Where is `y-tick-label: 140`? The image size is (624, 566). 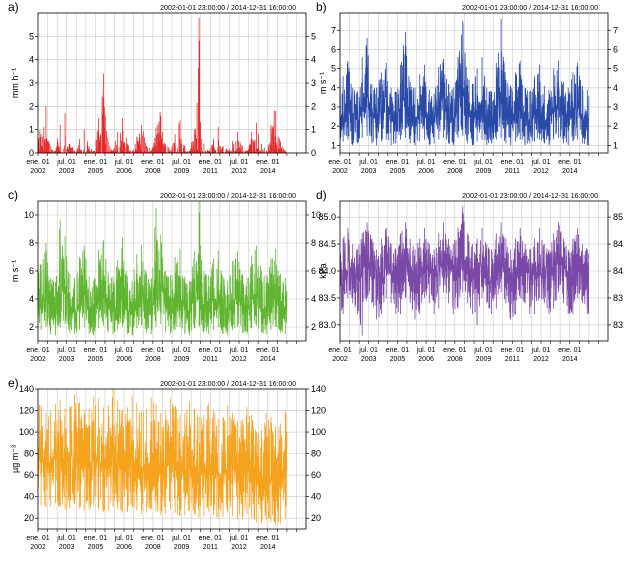 y-tick-label: 140 is located at coordinates (318, 389).